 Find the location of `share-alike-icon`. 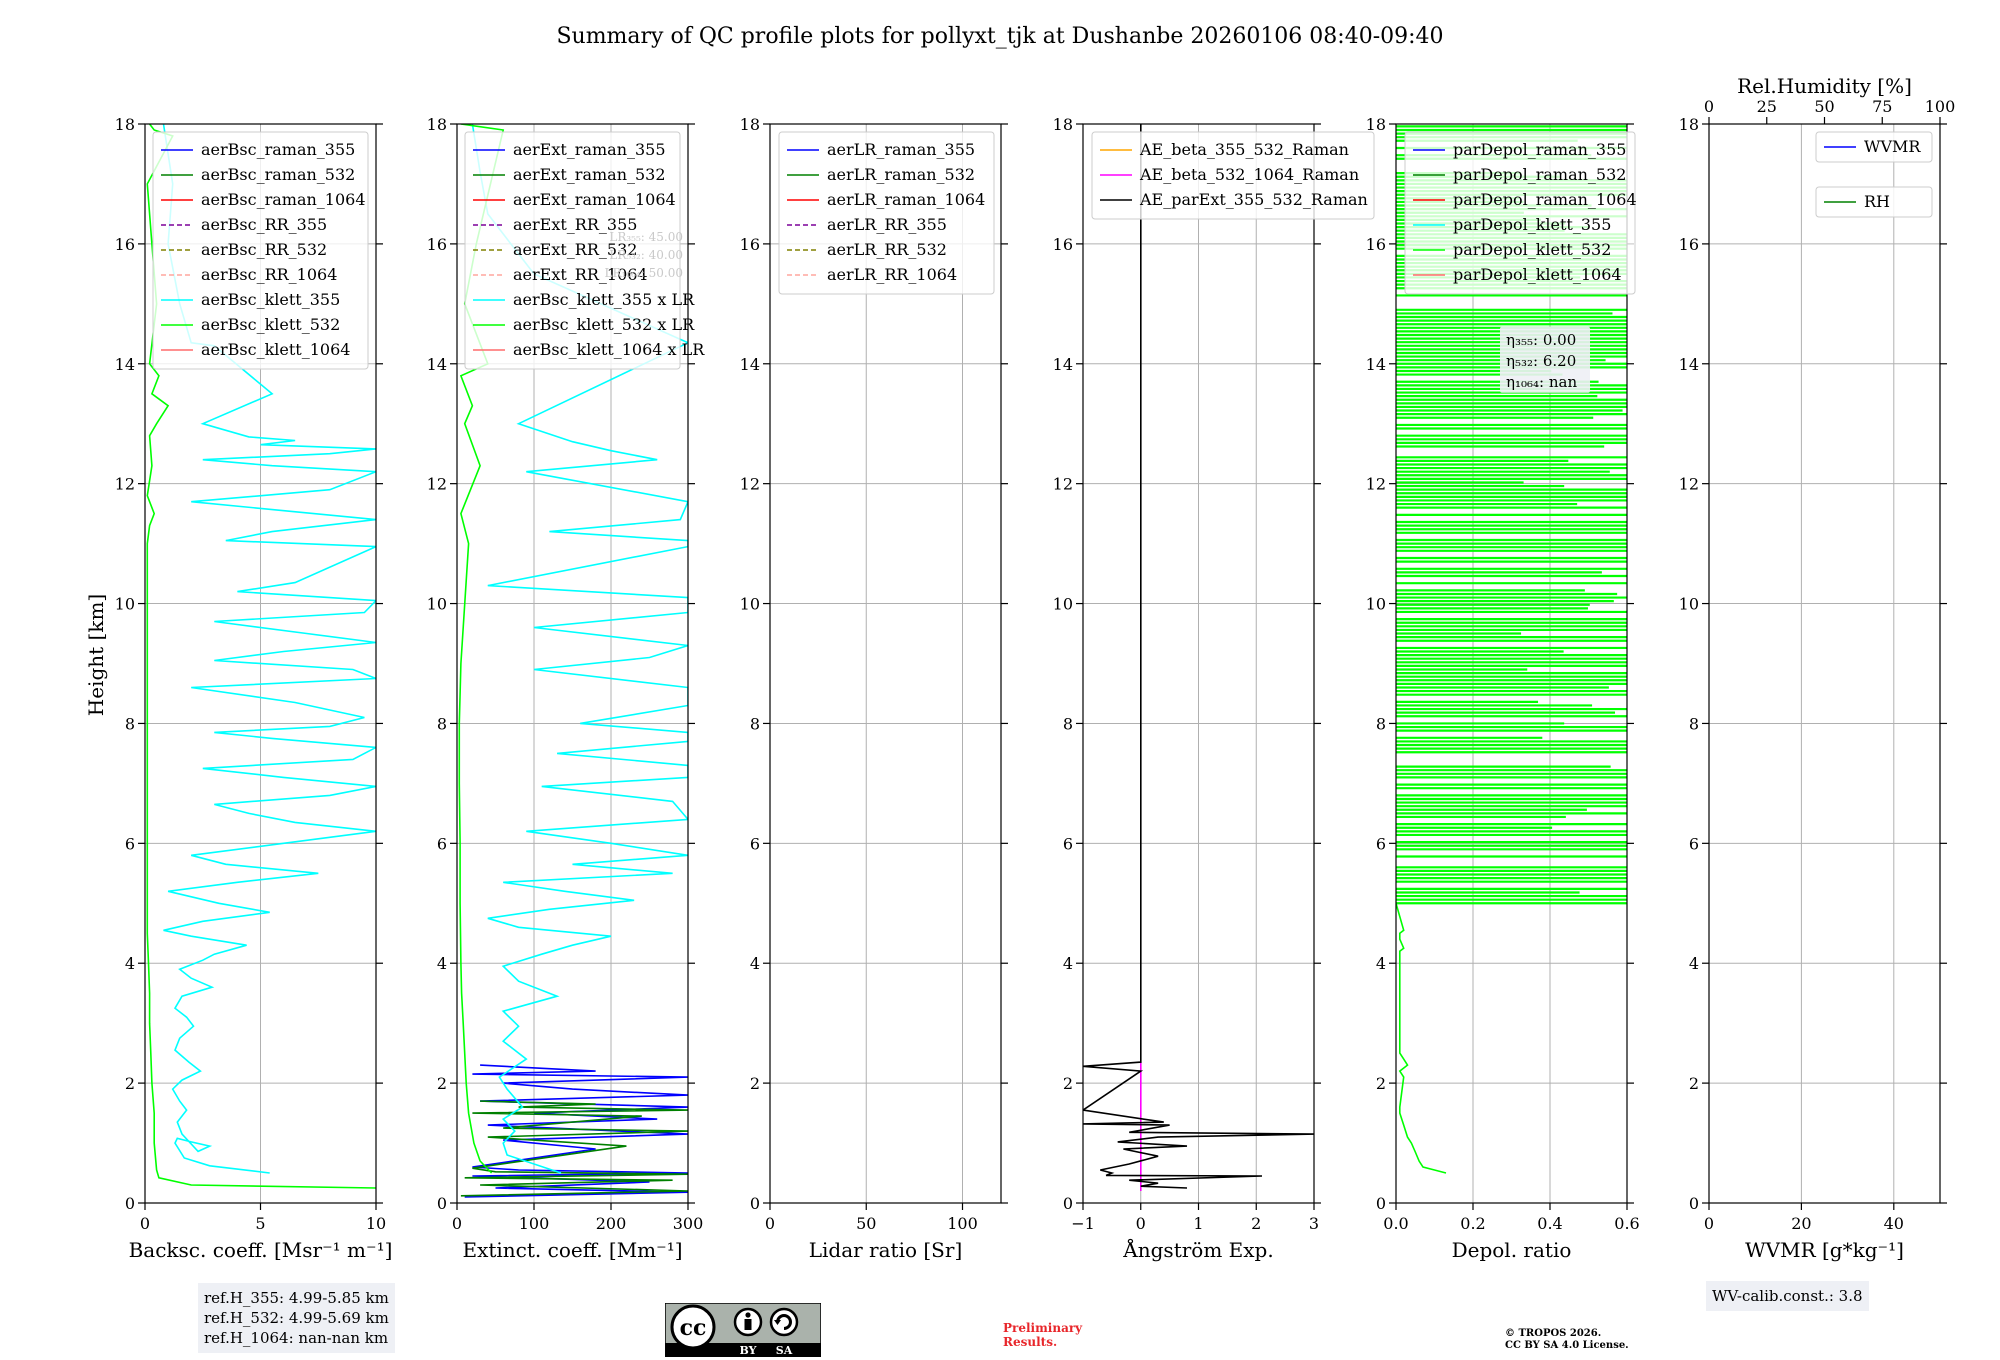

share-alike-icon is located at coordinates (784, 1322).